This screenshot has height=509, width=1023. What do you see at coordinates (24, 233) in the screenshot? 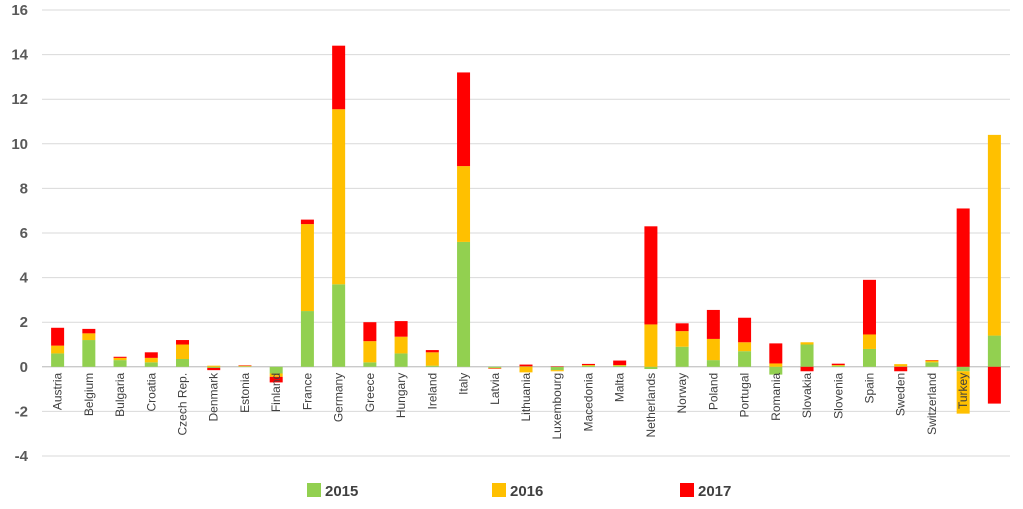
I see `y-tick-label: 6` at bounding box center [24, 233].